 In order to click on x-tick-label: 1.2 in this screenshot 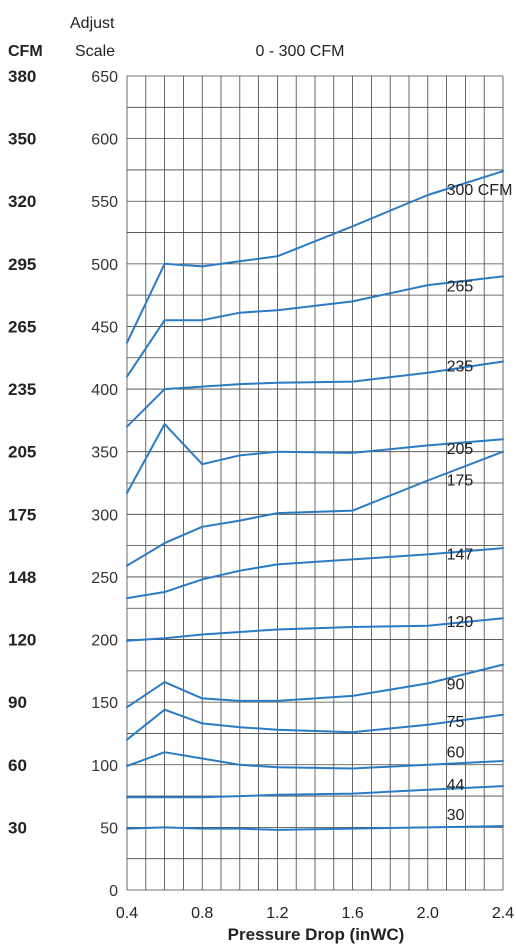, I will do `click(277, 913)`.